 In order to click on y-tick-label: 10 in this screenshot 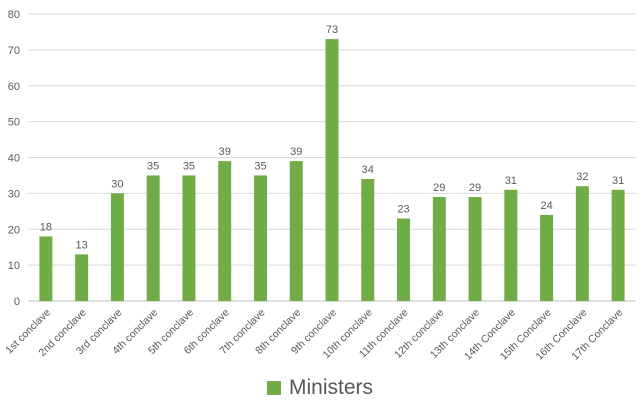, I will do `click(14, 266)`.